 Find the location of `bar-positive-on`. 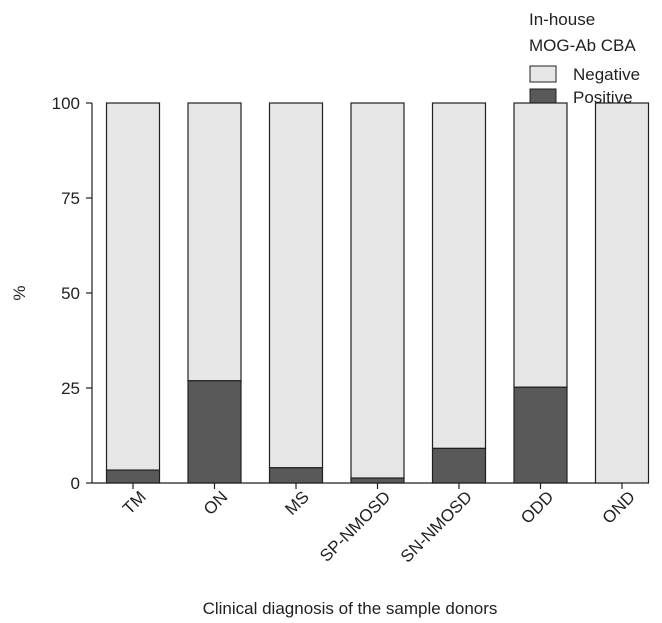

bar-positive-on is located at coordinates (214, 432).